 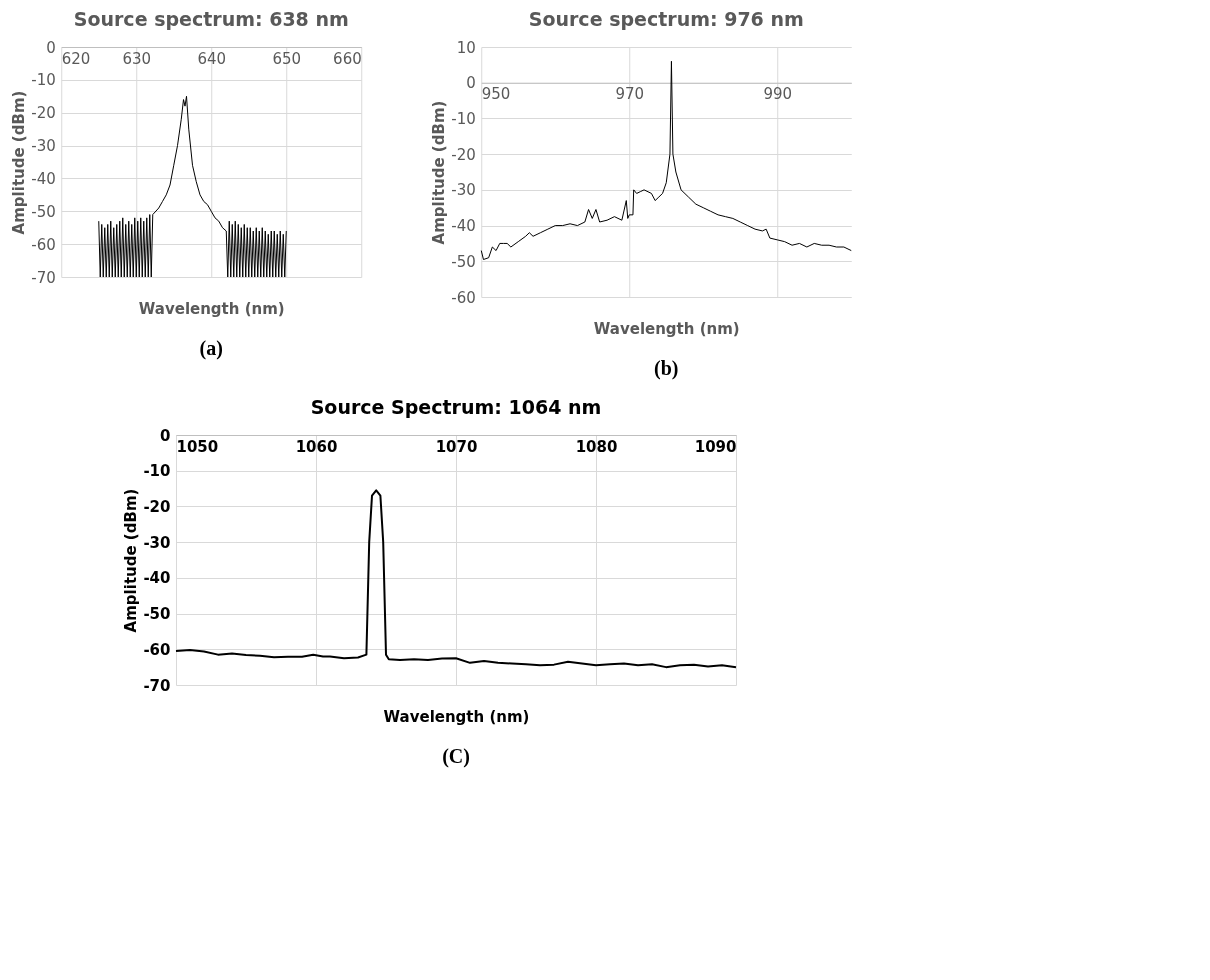 What do you see at coordinates (456, 756) in the screenshot?
I see `text: (C)` at bounding box center [456, 756].